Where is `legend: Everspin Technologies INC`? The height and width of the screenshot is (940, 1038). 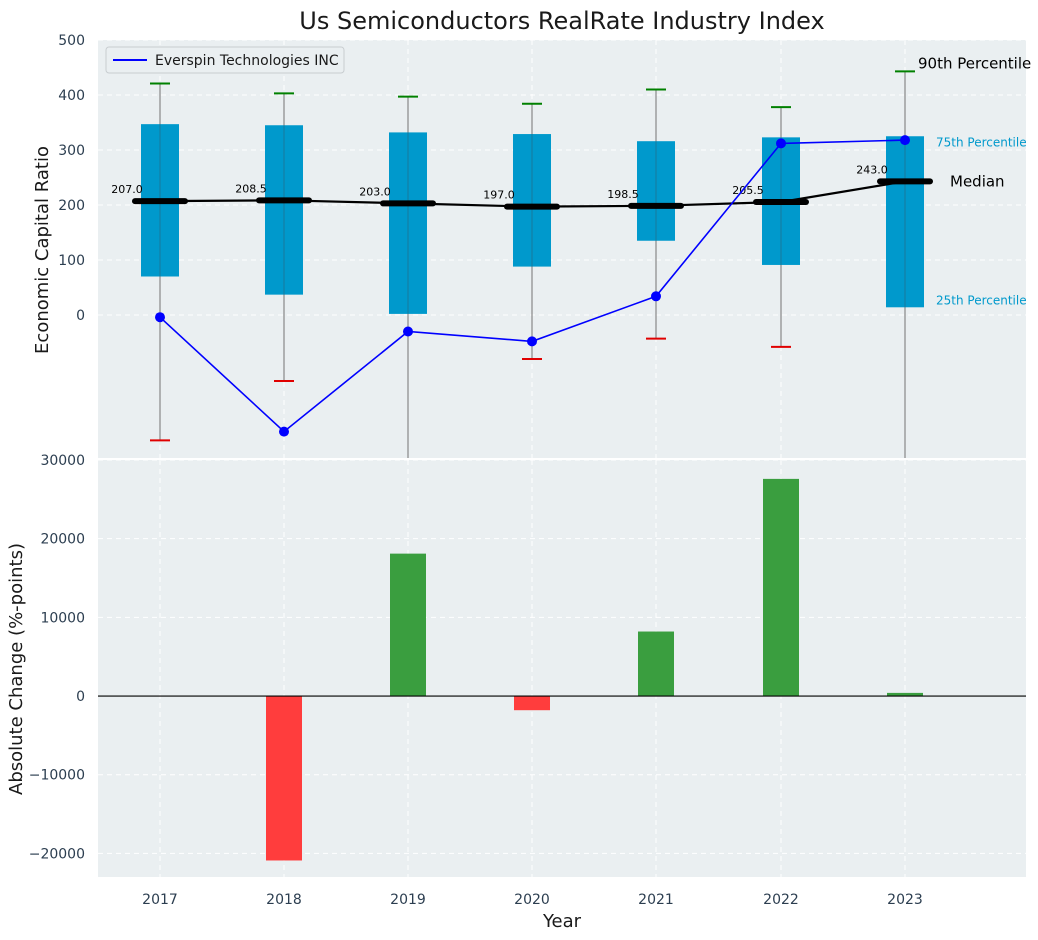 legend: Everspin Technologies INC is located at coordinates (225, 60).